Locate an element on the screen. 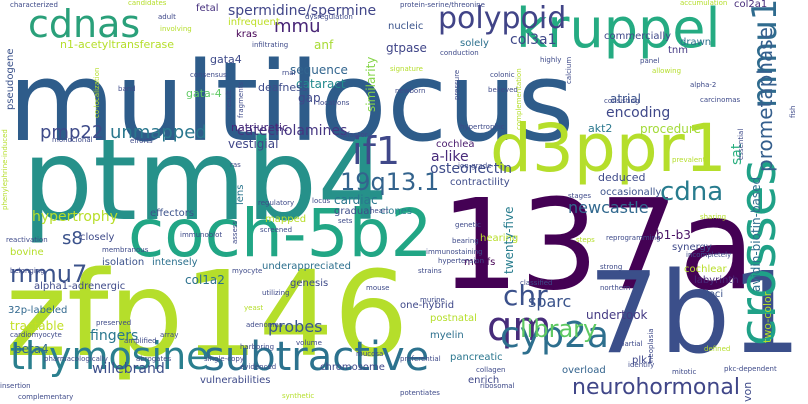  word-col1a2: col1a2 is located at coordinates (205, 280).